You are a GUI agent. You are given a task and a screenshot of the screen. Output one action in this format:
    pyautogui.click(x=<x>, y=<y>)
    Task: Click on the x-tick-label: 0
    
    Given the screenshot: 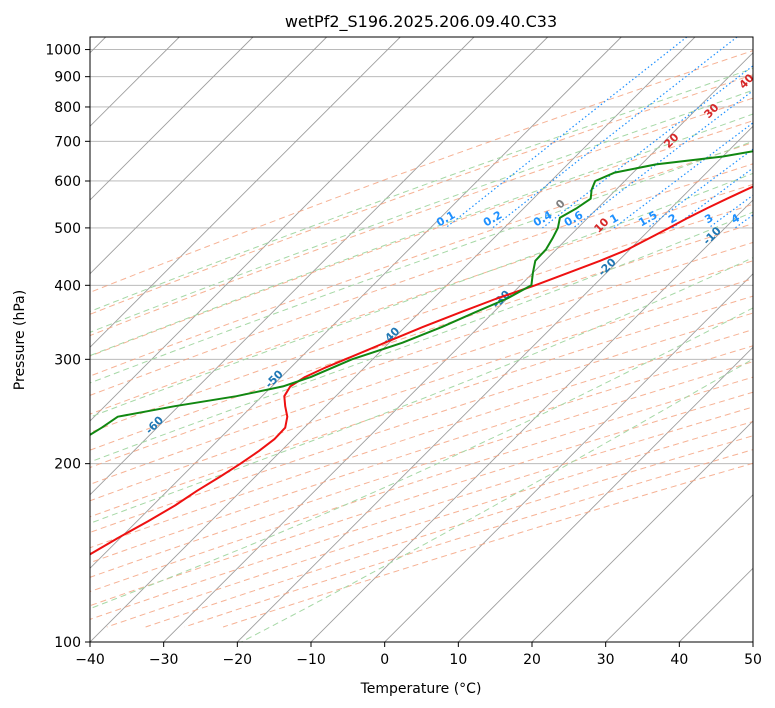 What is the action you would take?
    pyautogui.click(x=384, y=660)
    